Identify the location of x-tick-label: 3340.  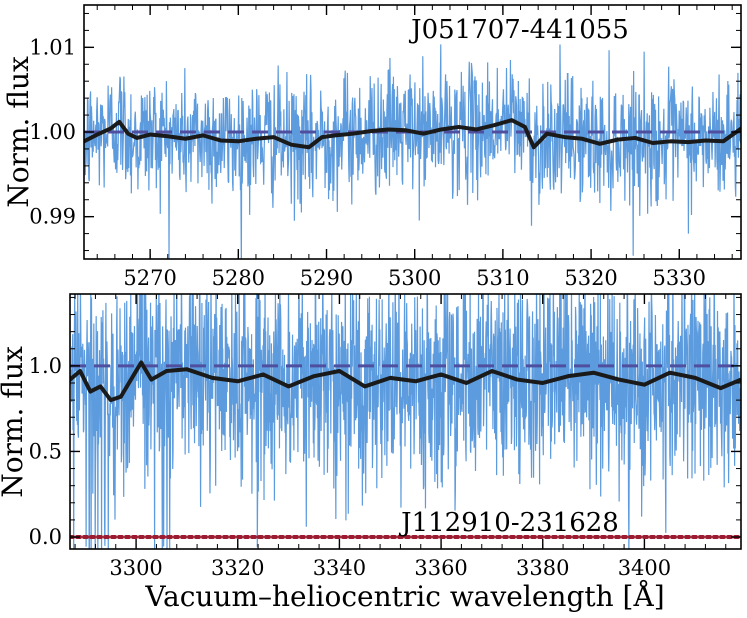
(339, 568).